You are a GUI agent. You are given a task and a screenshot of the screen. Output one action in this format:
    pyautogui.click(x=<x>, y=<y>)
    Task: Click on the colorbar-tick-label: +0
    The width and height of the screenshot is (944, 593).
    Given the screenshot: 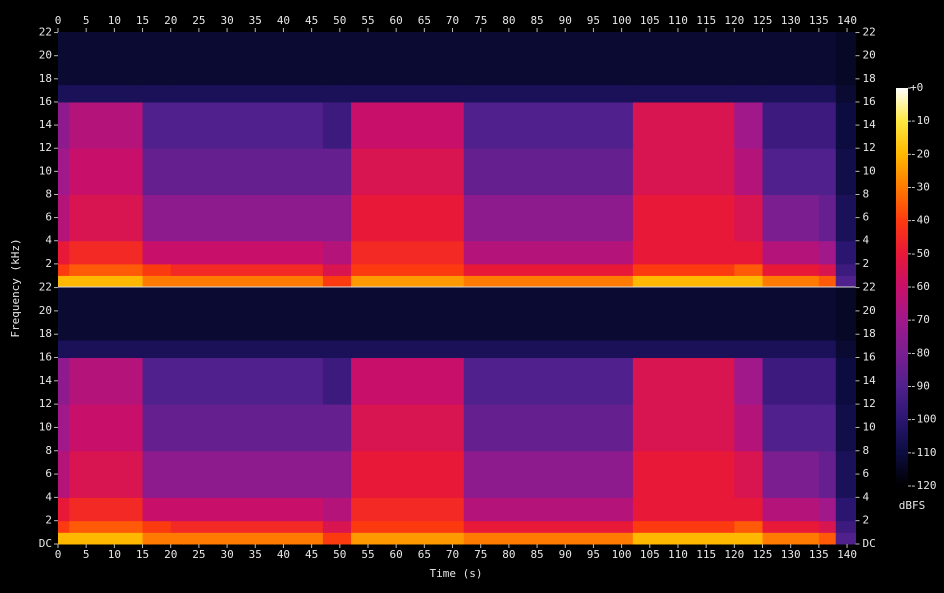 What is the action you would take?
    pyautogui.click(x=916, y=87)
    